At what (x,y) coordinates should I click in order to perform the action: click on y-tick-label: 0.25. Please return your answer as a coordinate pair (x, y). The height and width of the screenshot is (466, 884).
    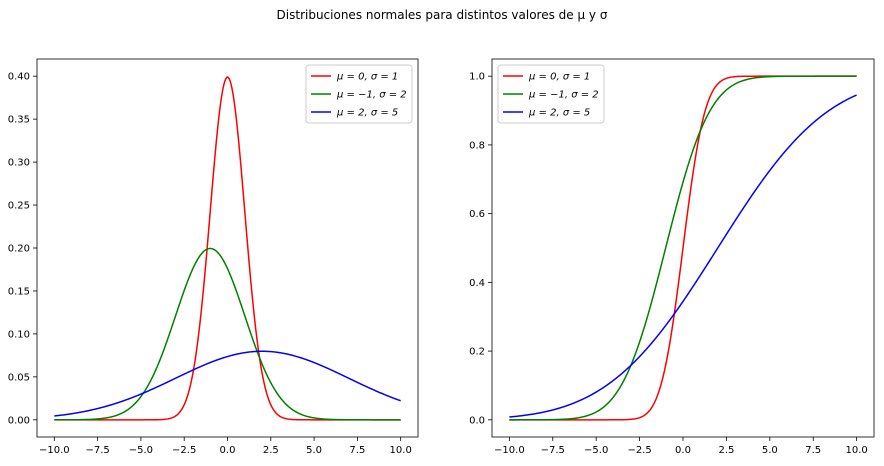
    Looking at the image, I should click on (19, 206).